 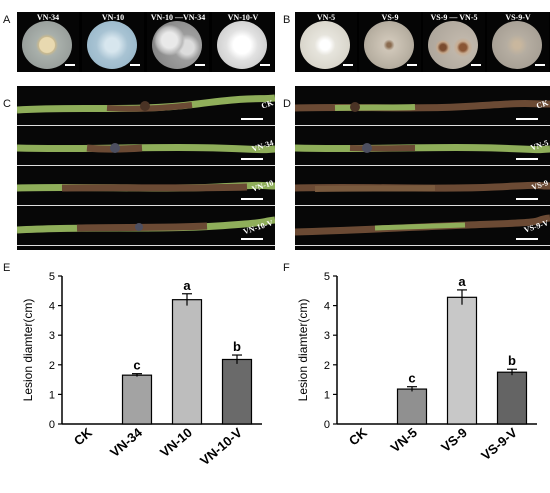 I want to click on dish-label: VS-9 — VN-5, so click(x=454, y=17).